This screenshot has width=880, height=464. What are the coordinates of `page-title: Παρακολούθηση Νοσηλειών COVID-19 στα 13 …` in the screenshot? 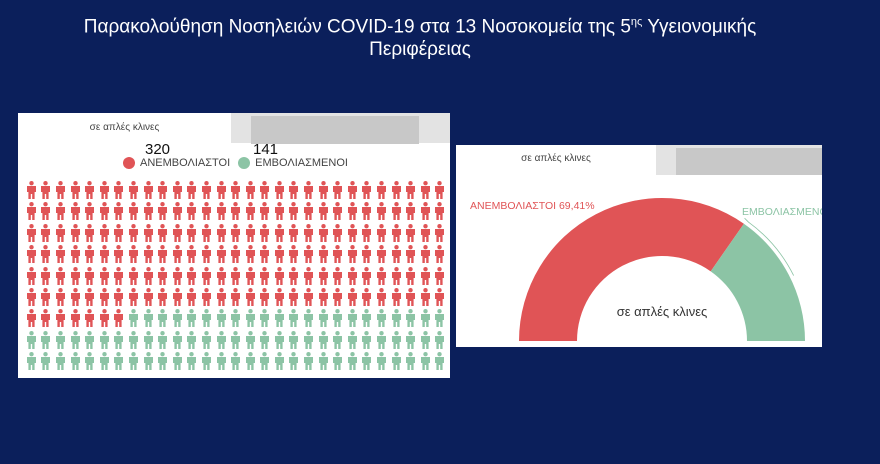 It's located at (420, 24).